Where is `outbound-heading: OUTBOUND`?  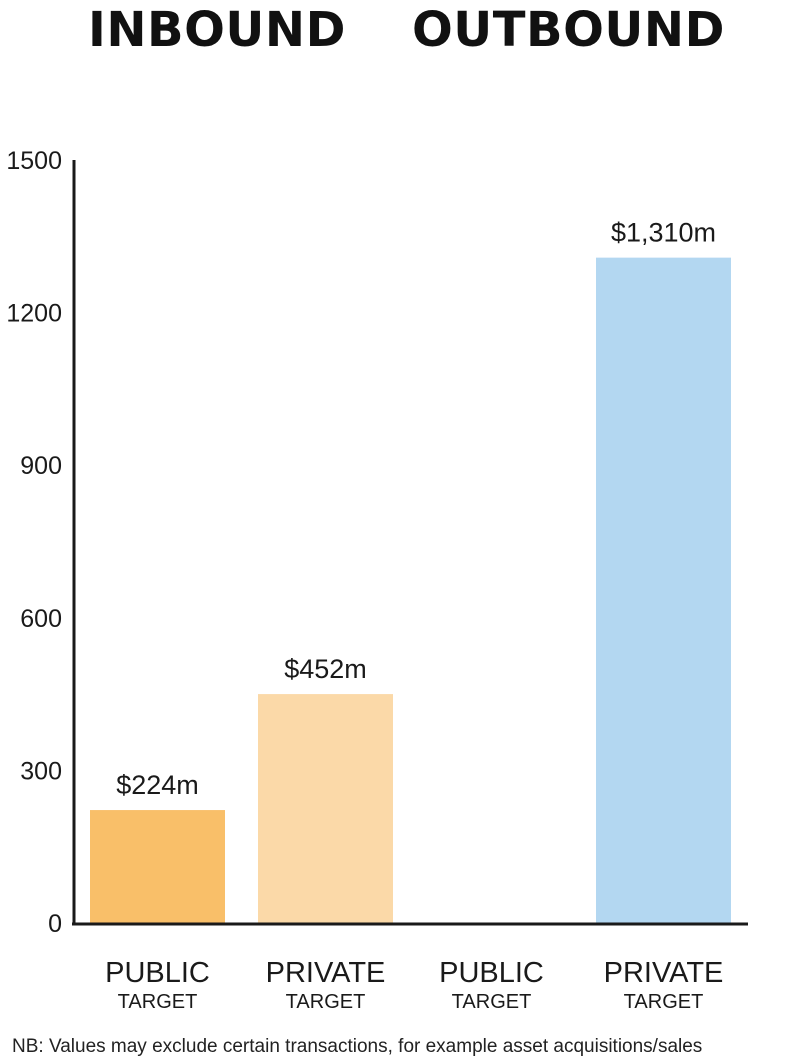 outbound-heading: OUTBOUND is located at coordinates (568, 30).